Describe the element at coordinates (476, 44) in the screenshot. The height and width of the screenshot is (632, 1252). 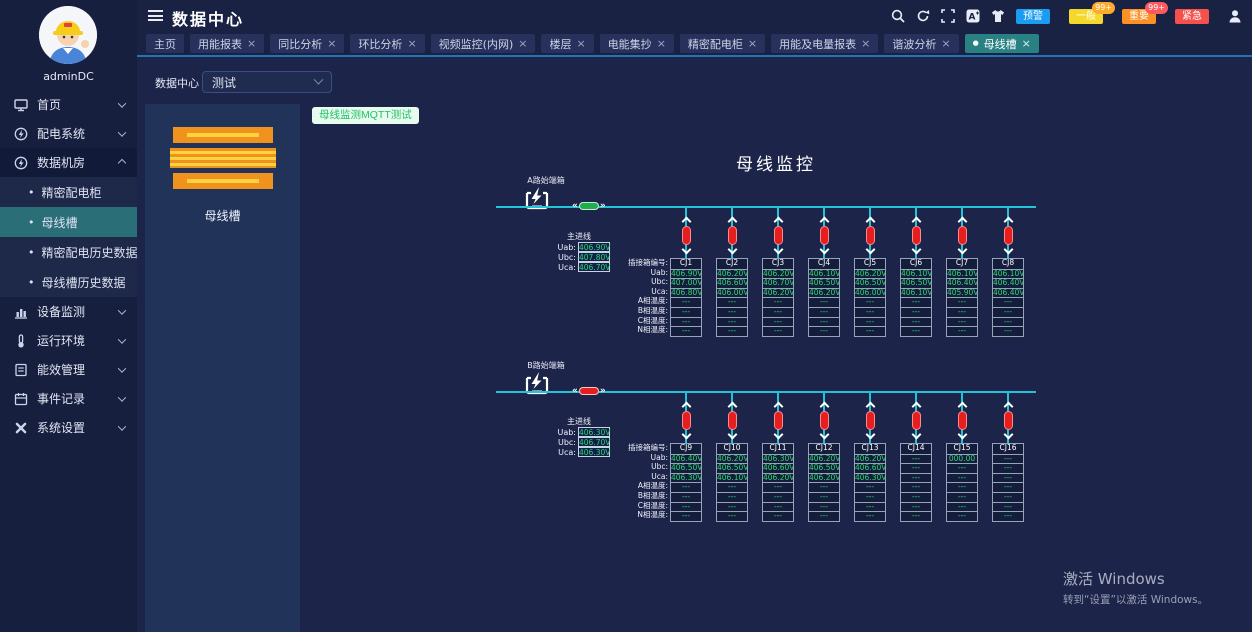
I see `tab-label: 视频监控(内网)` at that location.